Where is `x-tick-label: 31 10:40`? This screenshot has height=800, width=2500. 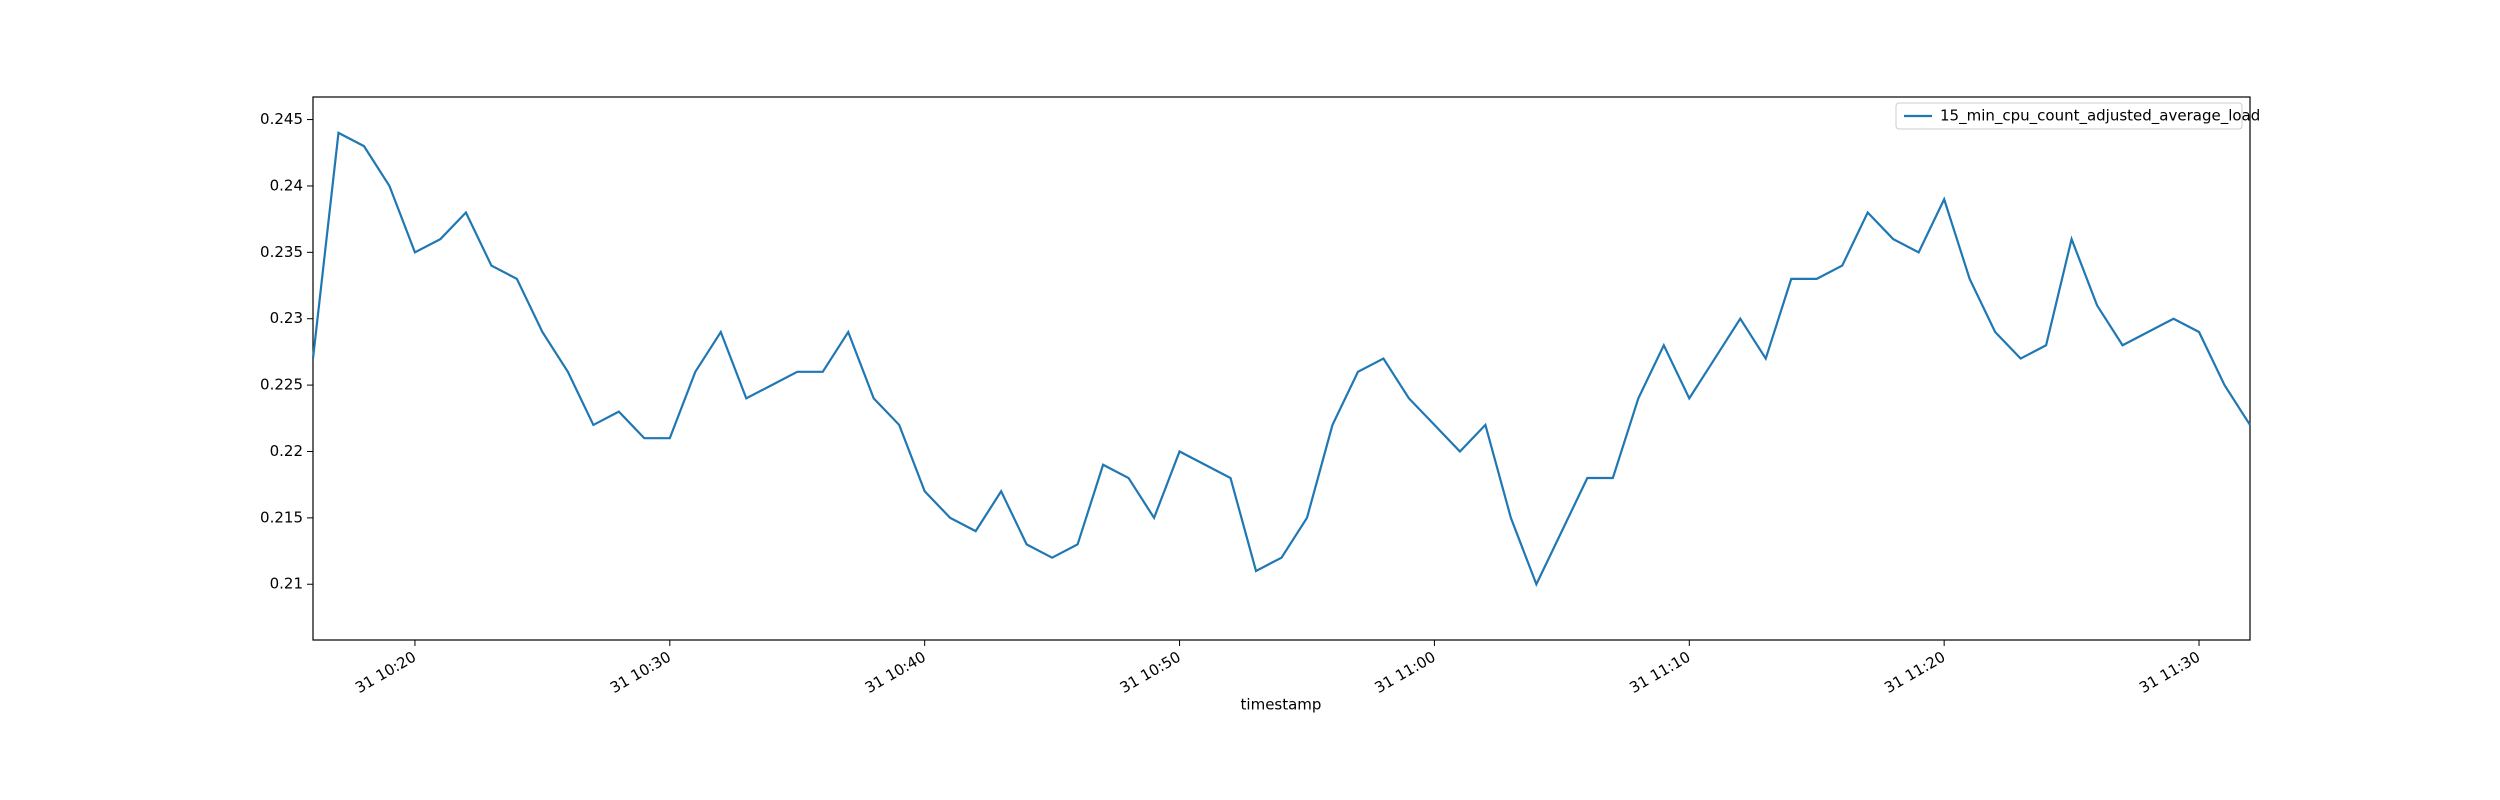
x-tick-label: 31 10:40 is located at coordinates (895, 672).